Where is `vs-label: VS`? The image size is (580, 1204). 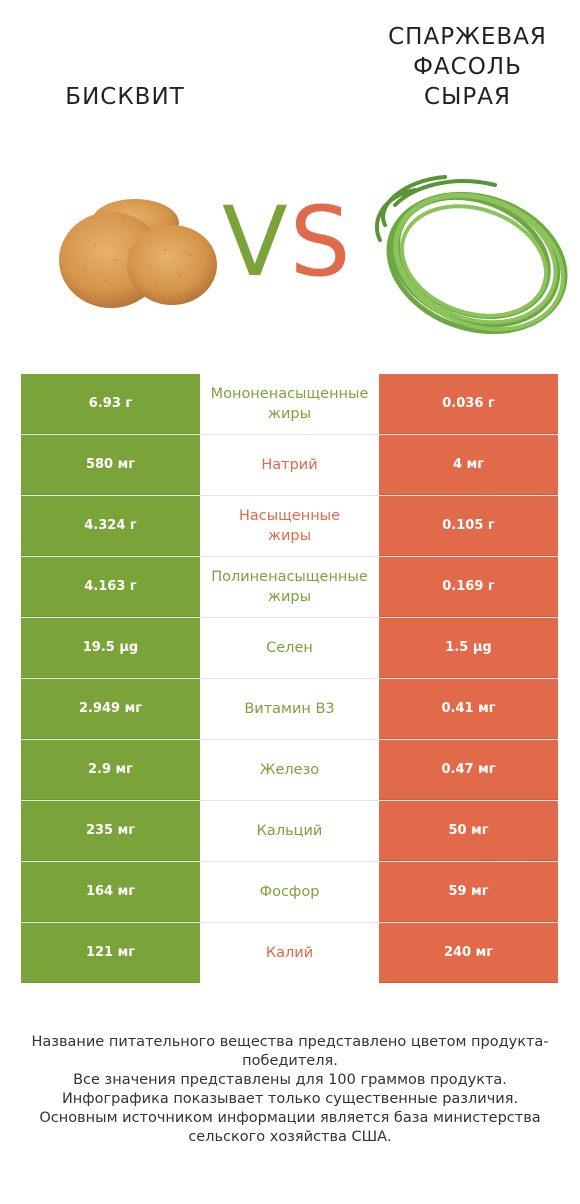 vs-label: VS is located at coordinates (287, 242).